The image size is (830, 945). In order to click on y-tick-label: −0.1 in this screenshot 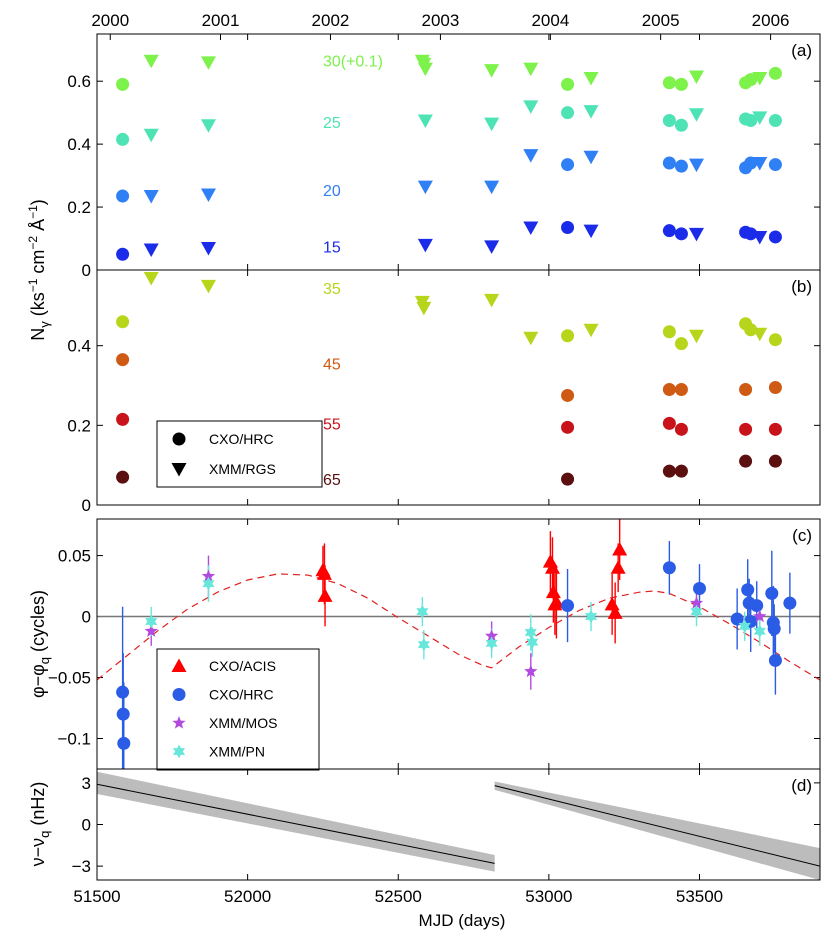, I will do `click(74, 739)`.